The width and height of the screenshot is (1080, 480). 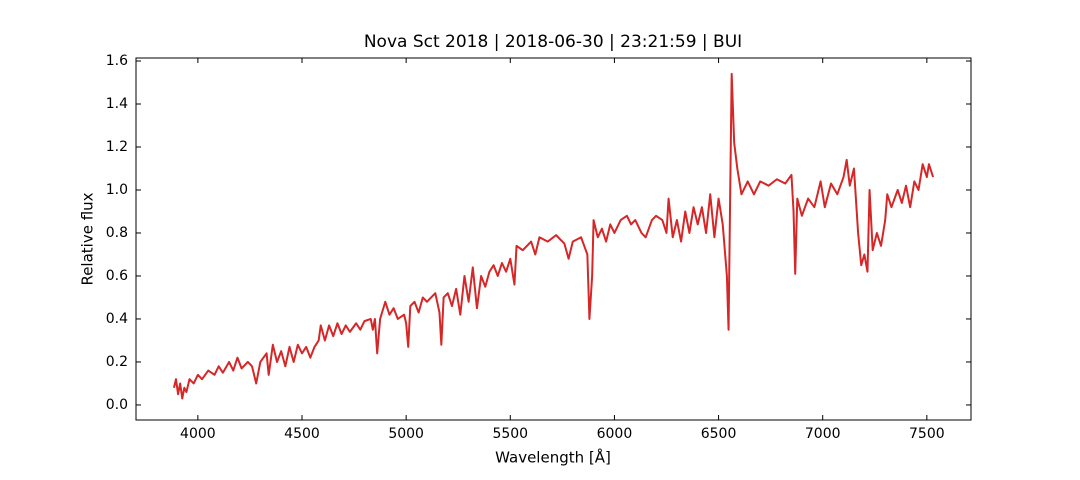 What do you see at coordinates (117, 362) in the screenshot?
I see `y-tick-label: 0.2` at bounding box center [117, 362].